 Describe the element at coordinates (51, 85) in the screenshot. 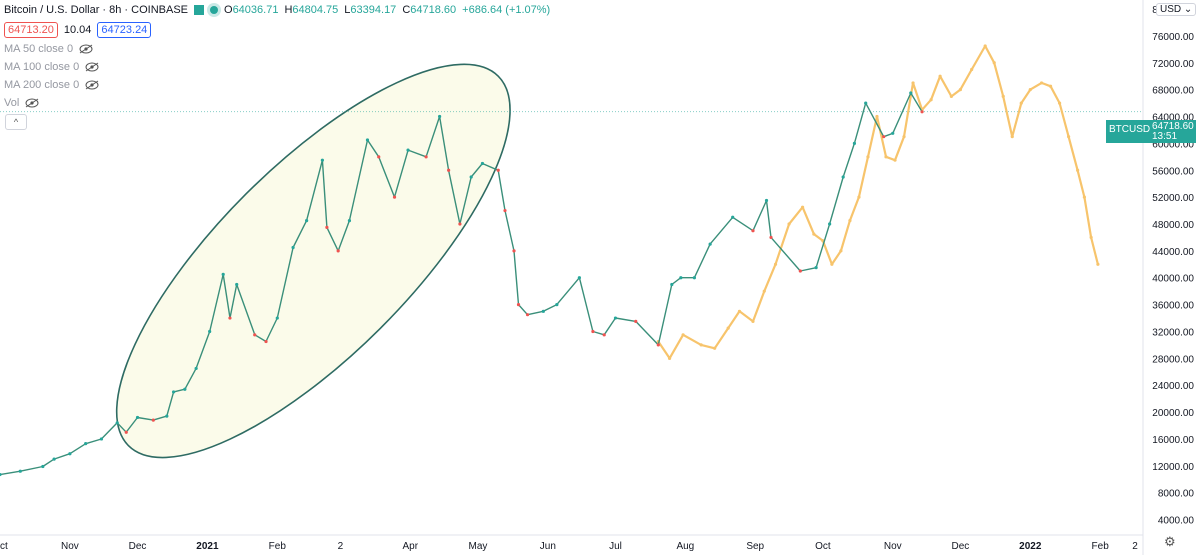

I see `indicator-ma200: MA 200 close 0` at that location.